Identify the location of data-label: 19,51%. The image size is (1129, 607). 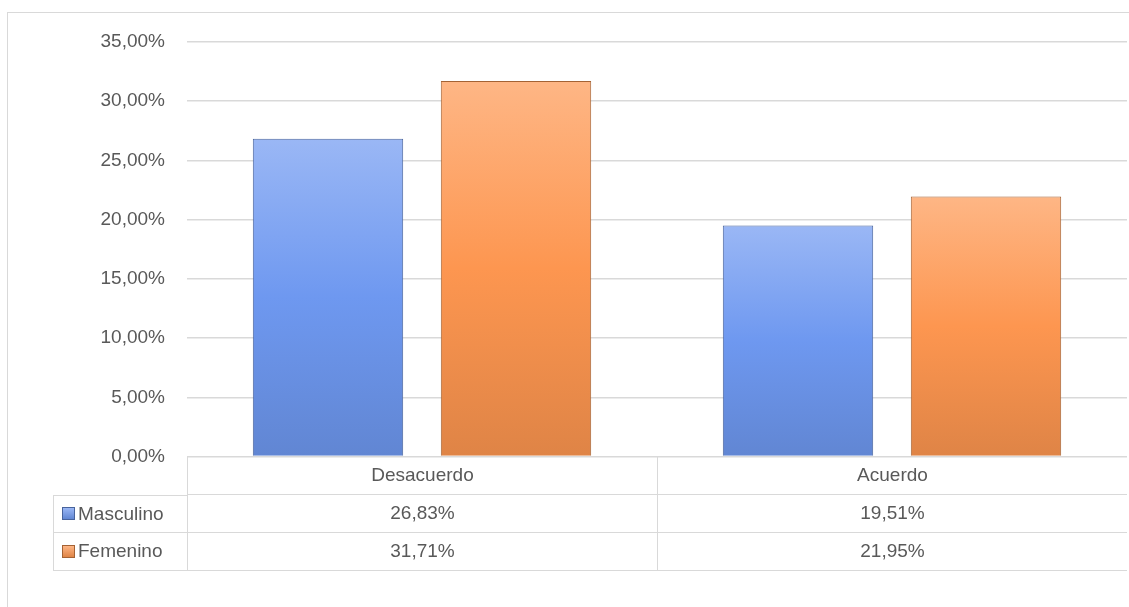
(892, 513).